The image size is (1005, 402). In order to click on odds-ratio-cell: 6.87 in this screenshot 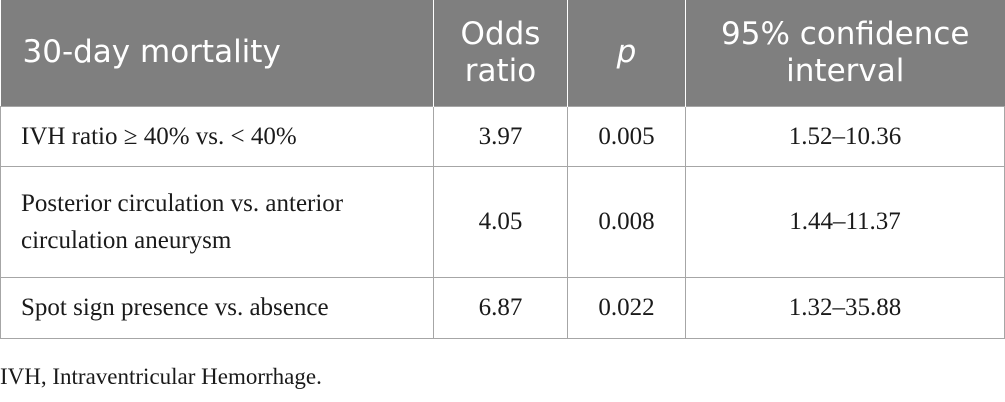, I will do `click(500, 307)`.